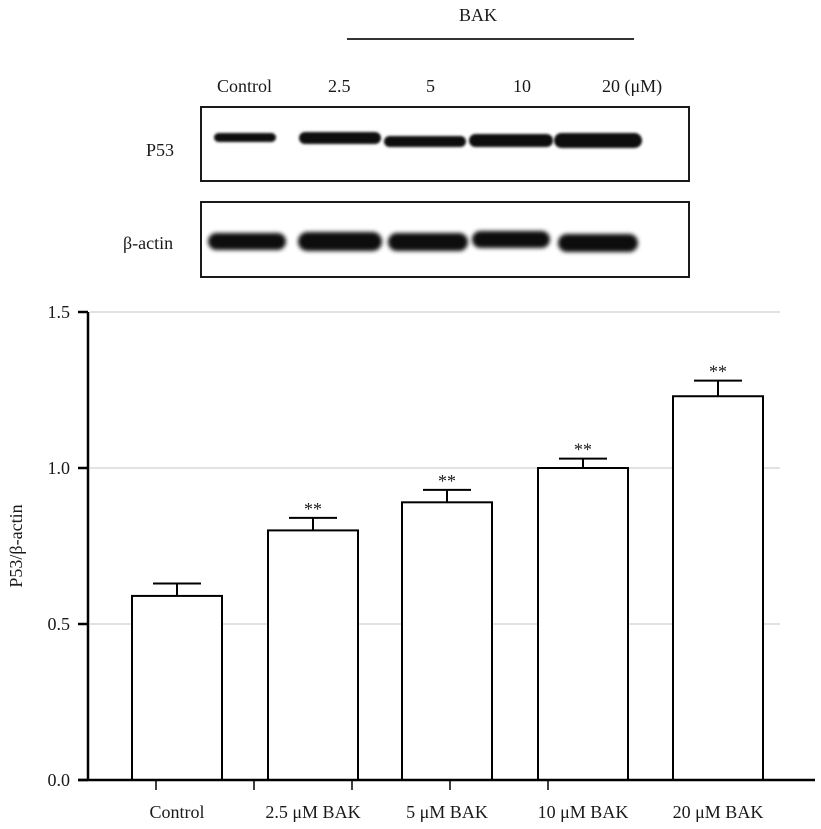 The height and width of the screenshot is (829, 821). Describe the element at coordinates (312, 812) in the screenshot. I see `x-label-2-5-um-bak: 2.5 μM BAK` at that location.